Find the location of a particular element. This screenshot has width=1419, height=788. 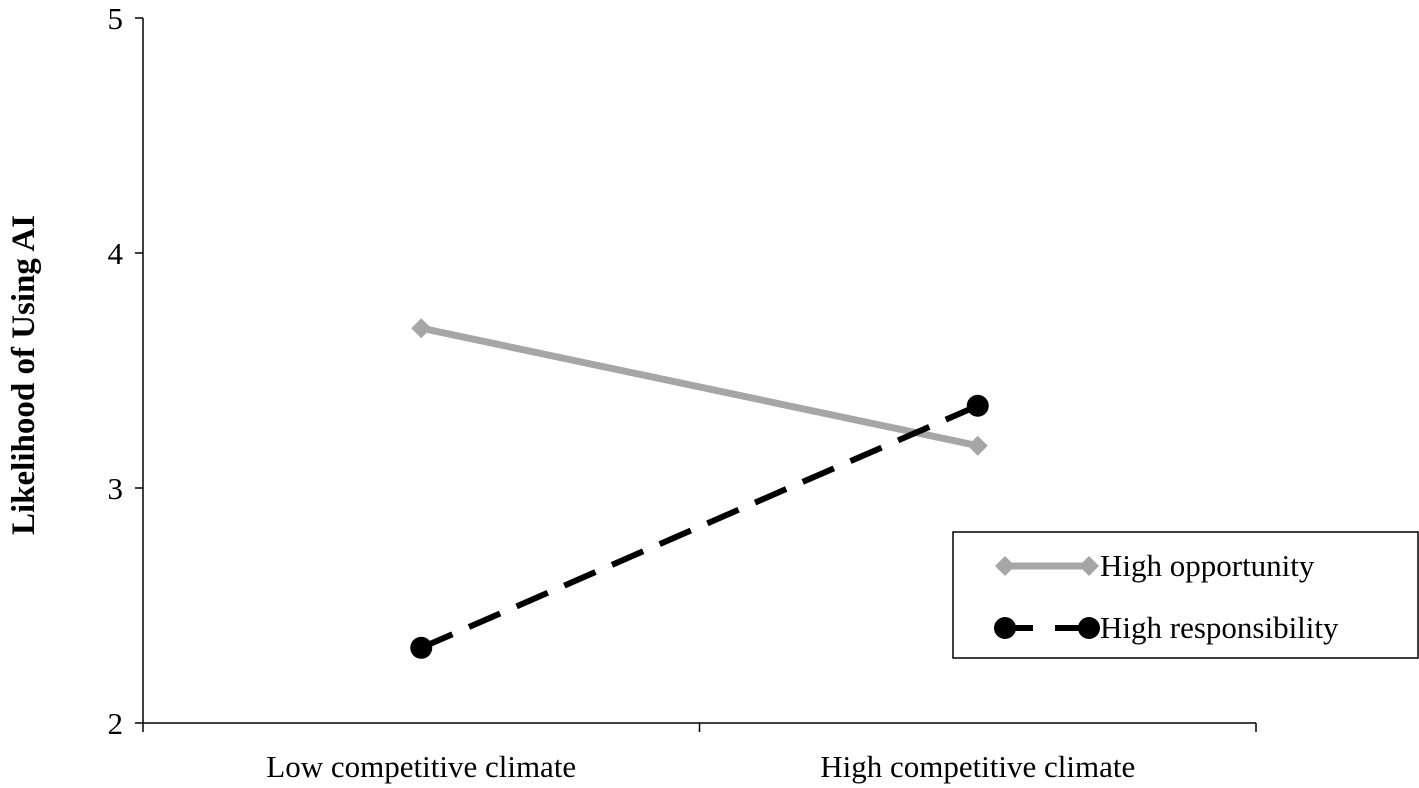

legend-item: High responsibility is located at coordinates (1166, 627).